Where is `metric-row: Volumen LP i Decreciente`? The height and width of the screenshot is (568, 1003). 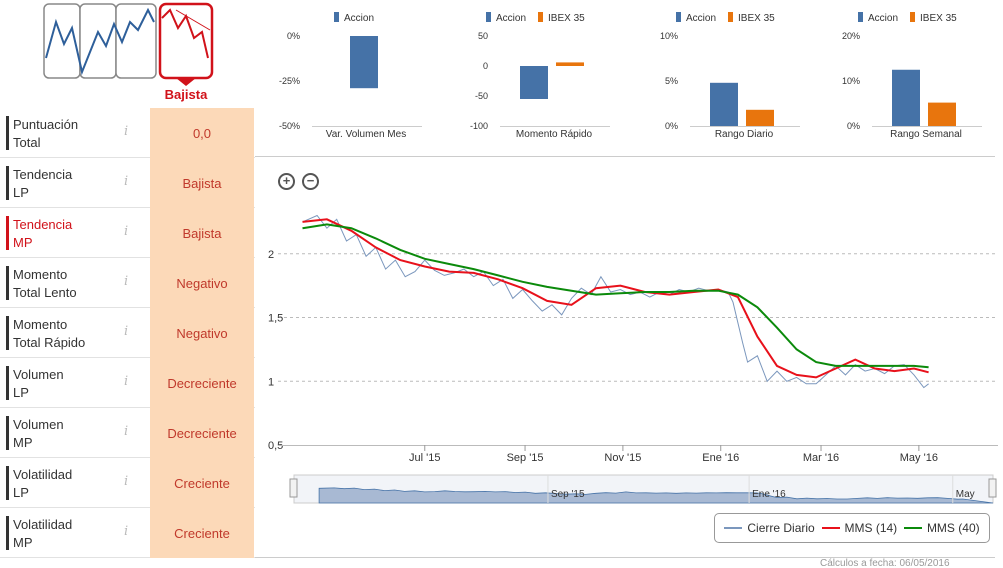
metric-row: Volumen LP i Decreciente is located at coordinates (127, 383).